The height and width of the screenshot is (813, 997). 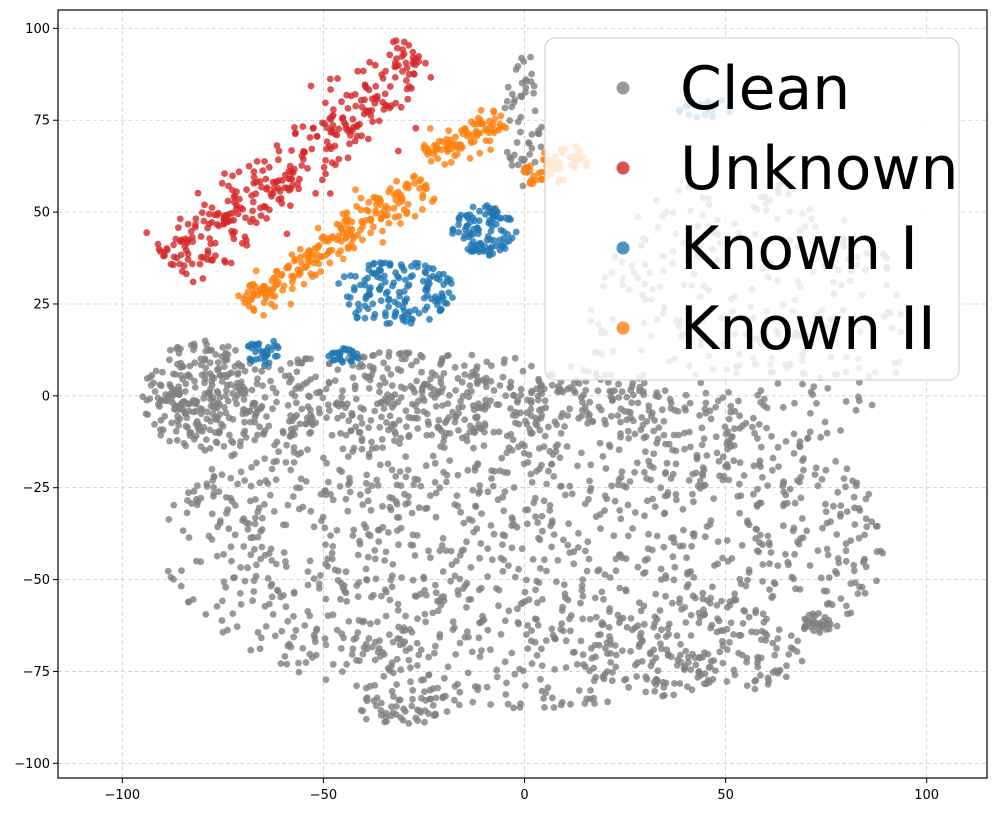 What do you see at coordinates (799, 249) in the screenshot?
I see `legend-label: Known I` at bounding box center [799, 249].